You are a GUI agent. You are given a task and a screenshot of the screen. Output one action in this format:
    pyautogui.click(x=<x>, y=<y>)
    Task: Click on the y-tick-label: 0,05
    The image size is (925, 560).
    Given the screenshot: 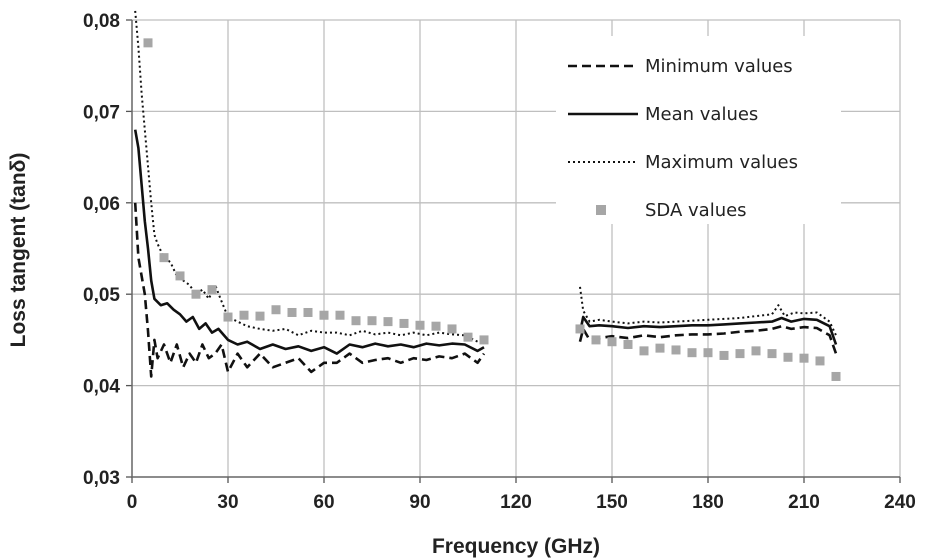 What is the action you would take?
    pyautogui.click(x=101, y=295)
    